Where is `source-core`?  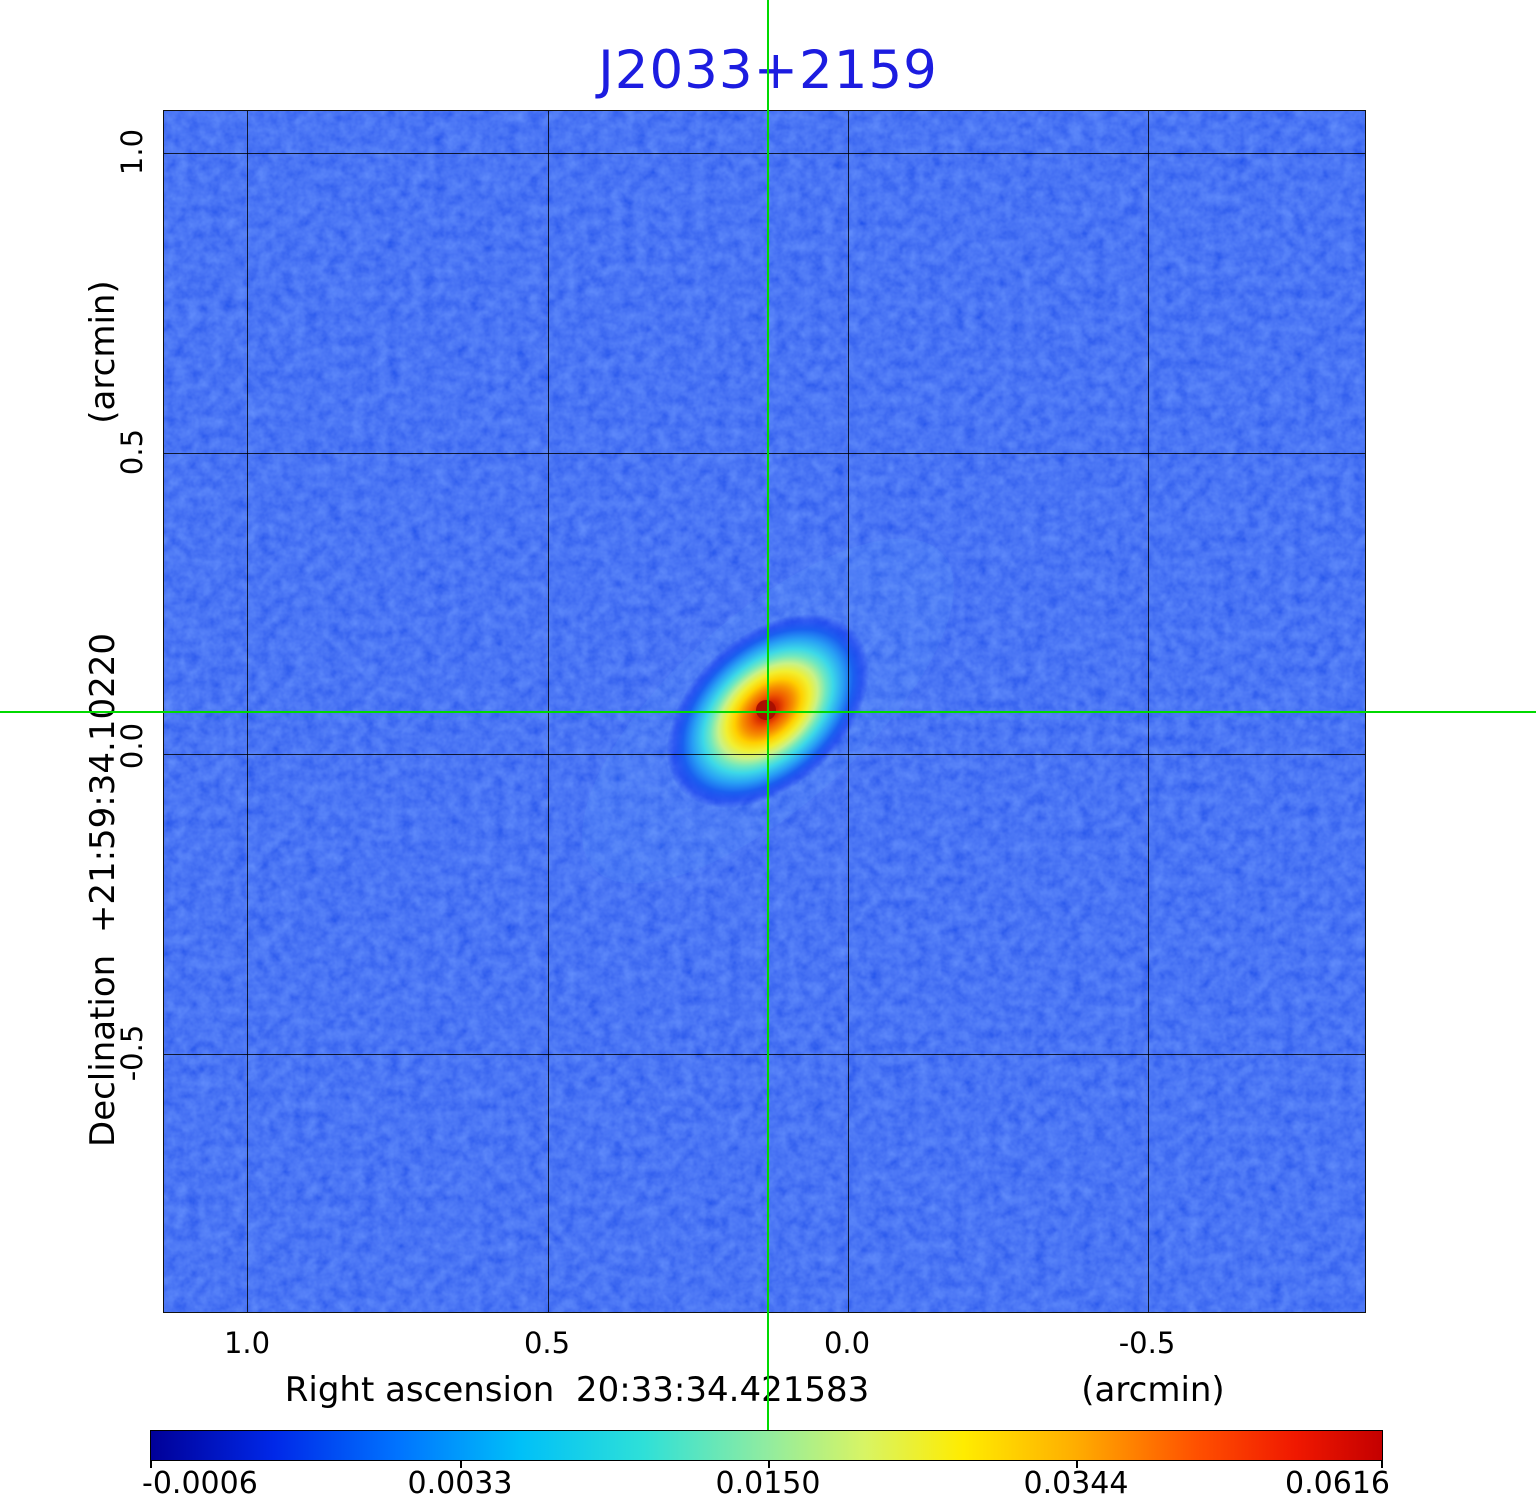
source-core is located at coordinates (766, 710).